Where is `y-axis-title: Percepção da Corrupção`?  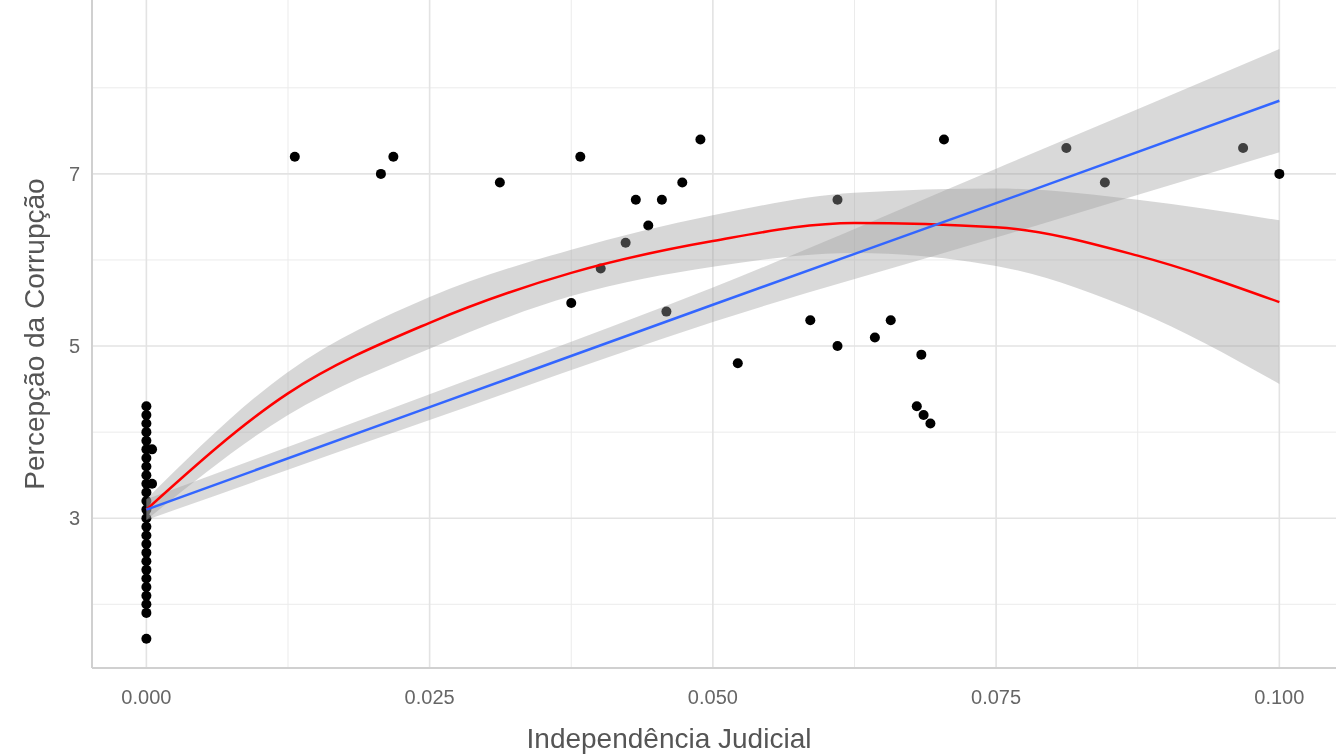 y-axis-title: Percepção da Corrupção is located at coordinates (34, 334).